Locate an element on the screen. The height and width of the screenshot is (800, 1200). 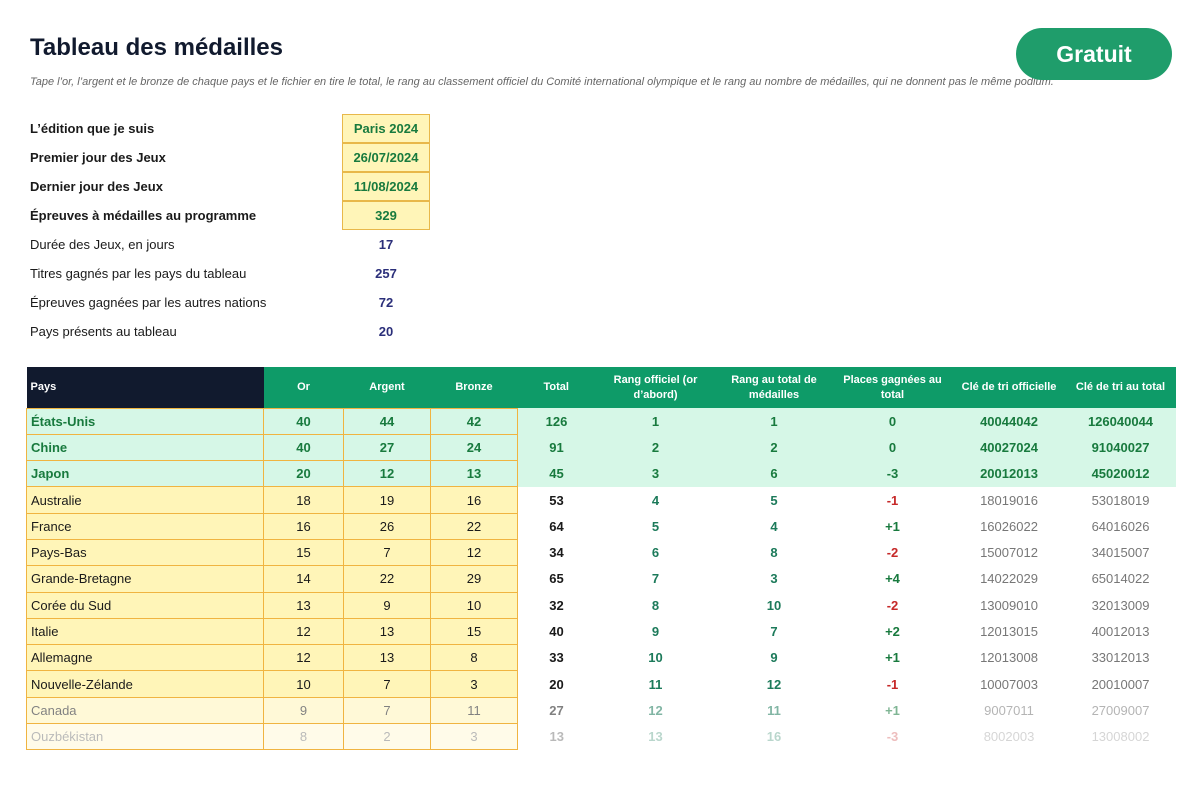
or-cell: 8 is located at coordinates (303, 737).